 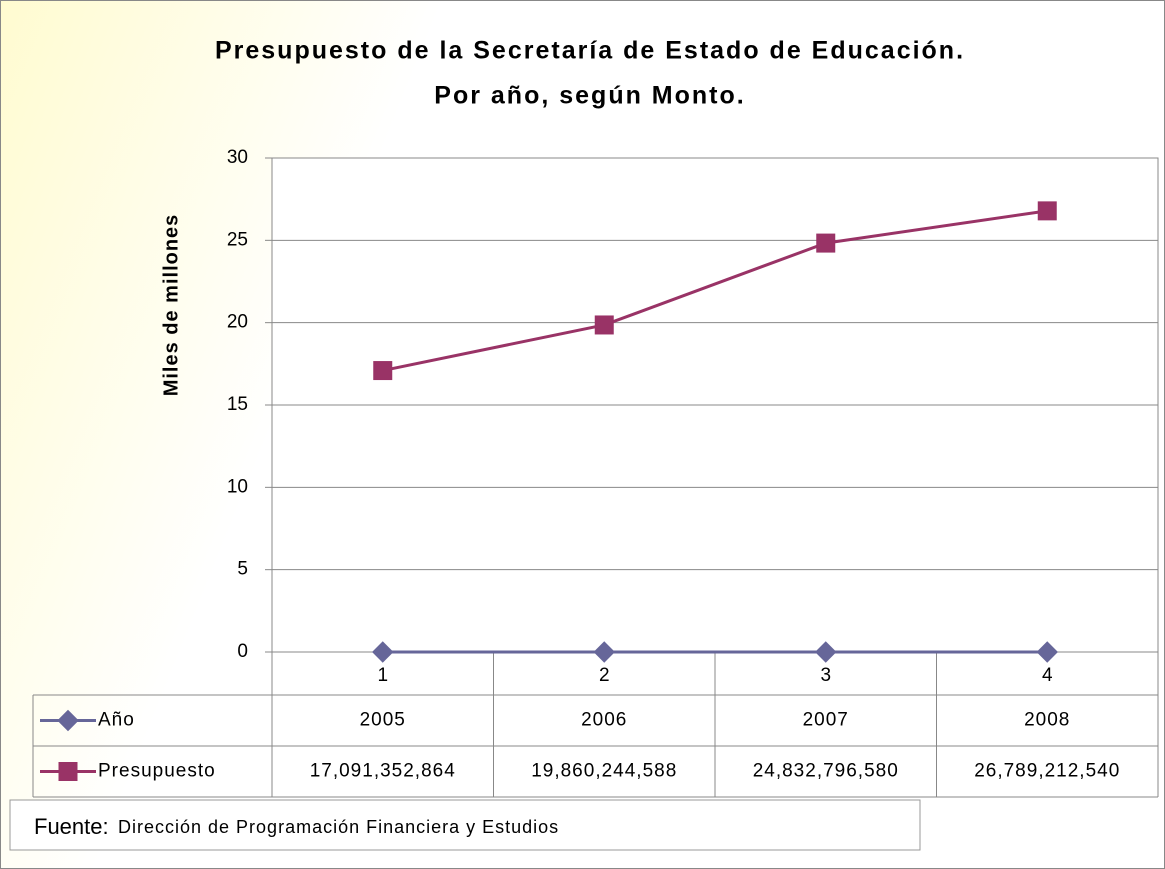 I want to click on y-tick-label: 10, so click(x=237, y=486).